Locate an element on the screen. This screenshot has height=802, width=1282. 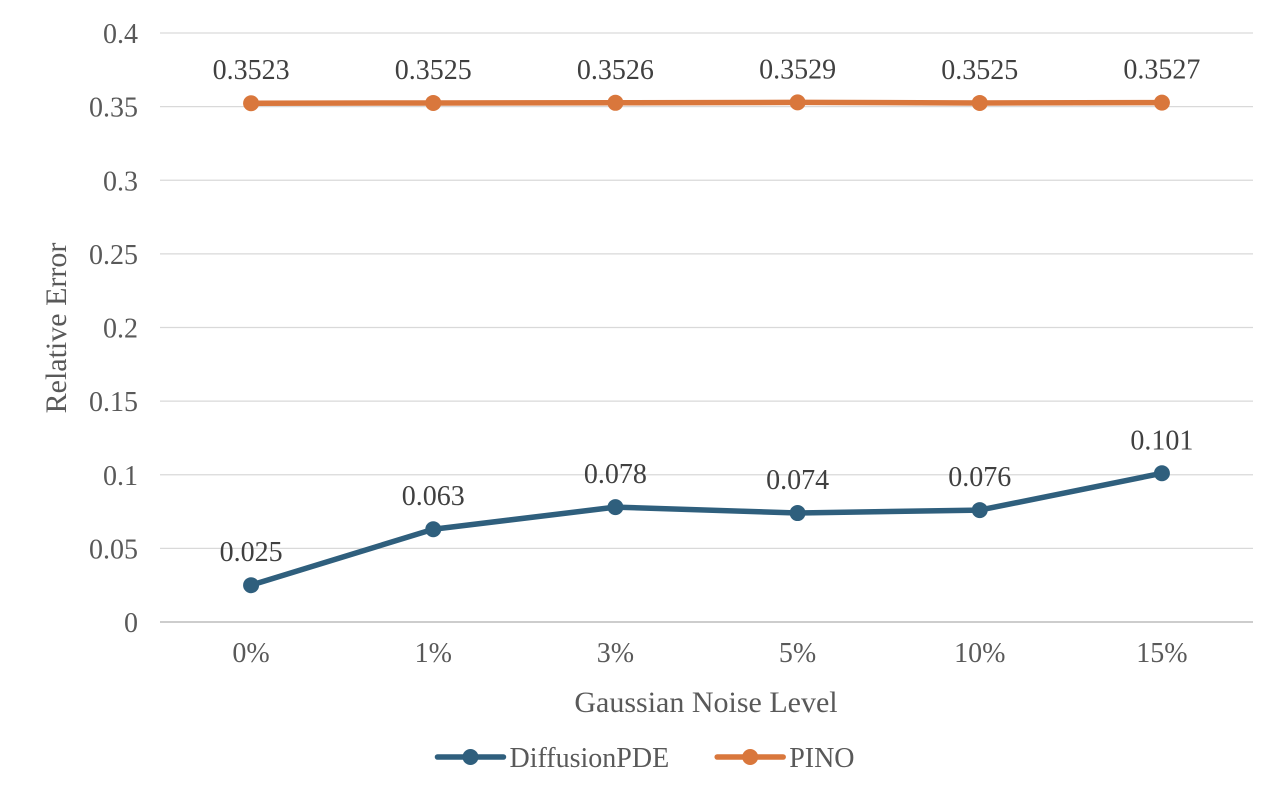
y-axis-tick-label: 0.35 is located at coordinates (113, 108).